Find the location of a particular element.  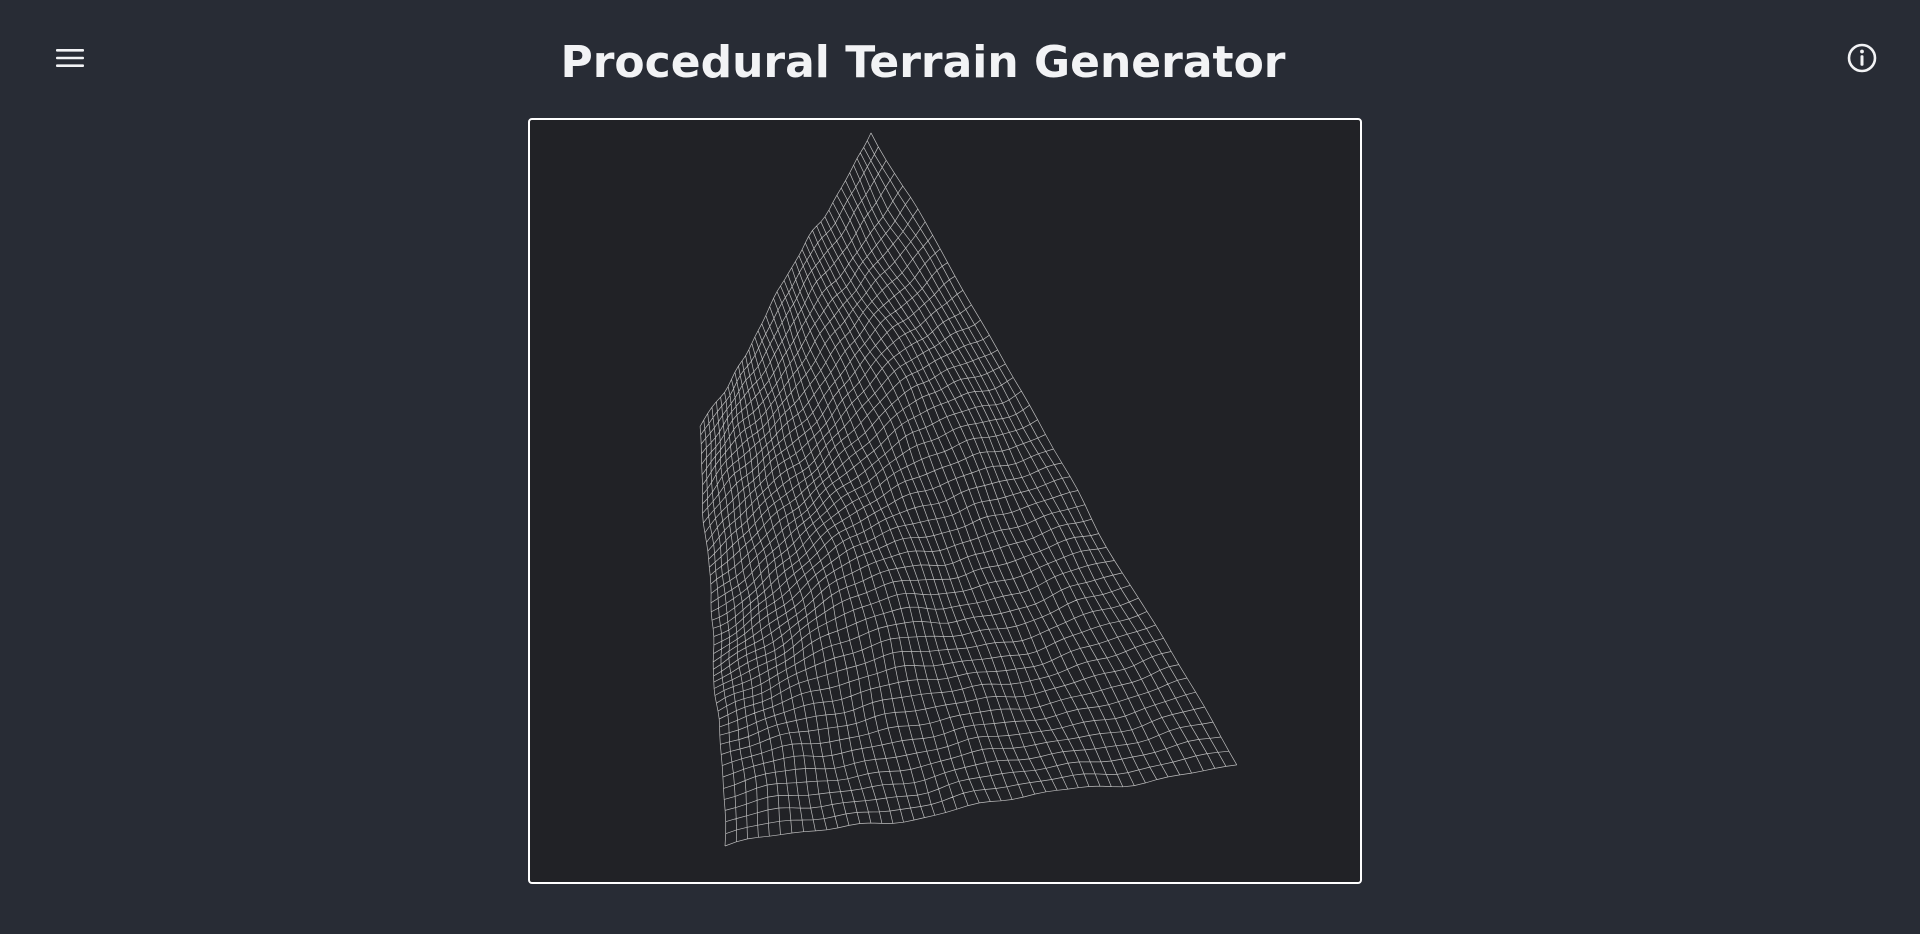

menu-button is located at coordinates (70, 60).